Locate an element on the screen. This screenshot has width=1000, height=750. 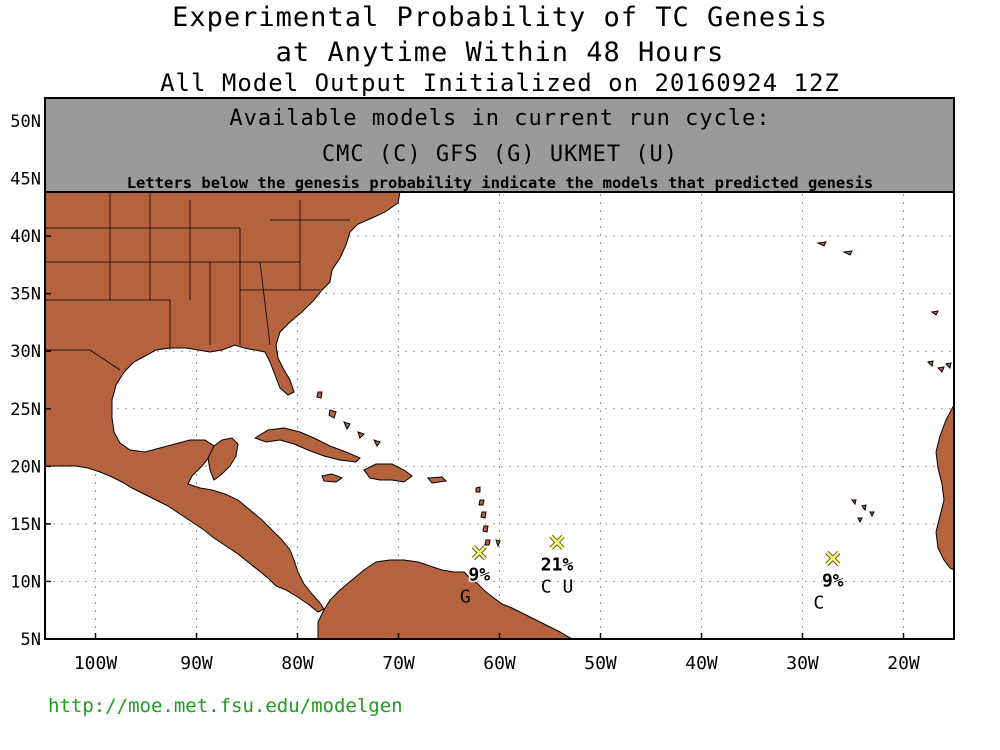
lon-tick-label: 20W is located at coordinates (903, 663).